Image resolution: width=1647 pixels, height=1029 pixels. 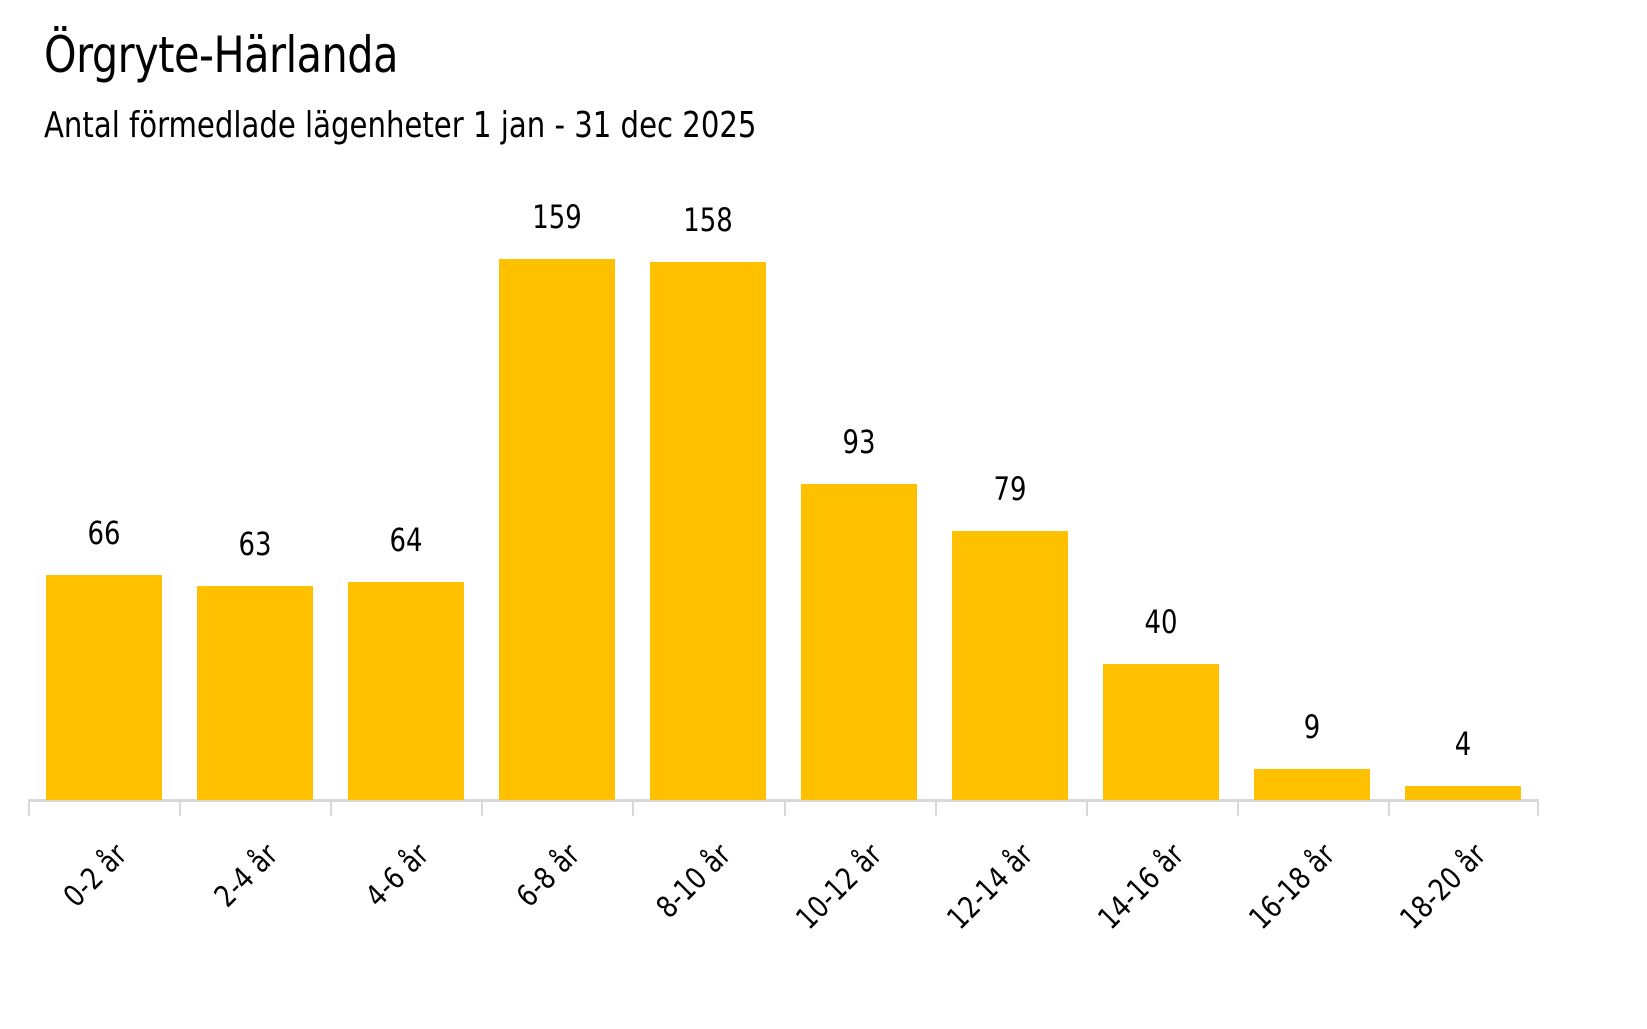 I want to click on data-label: 159, so click(x=557, y=217).